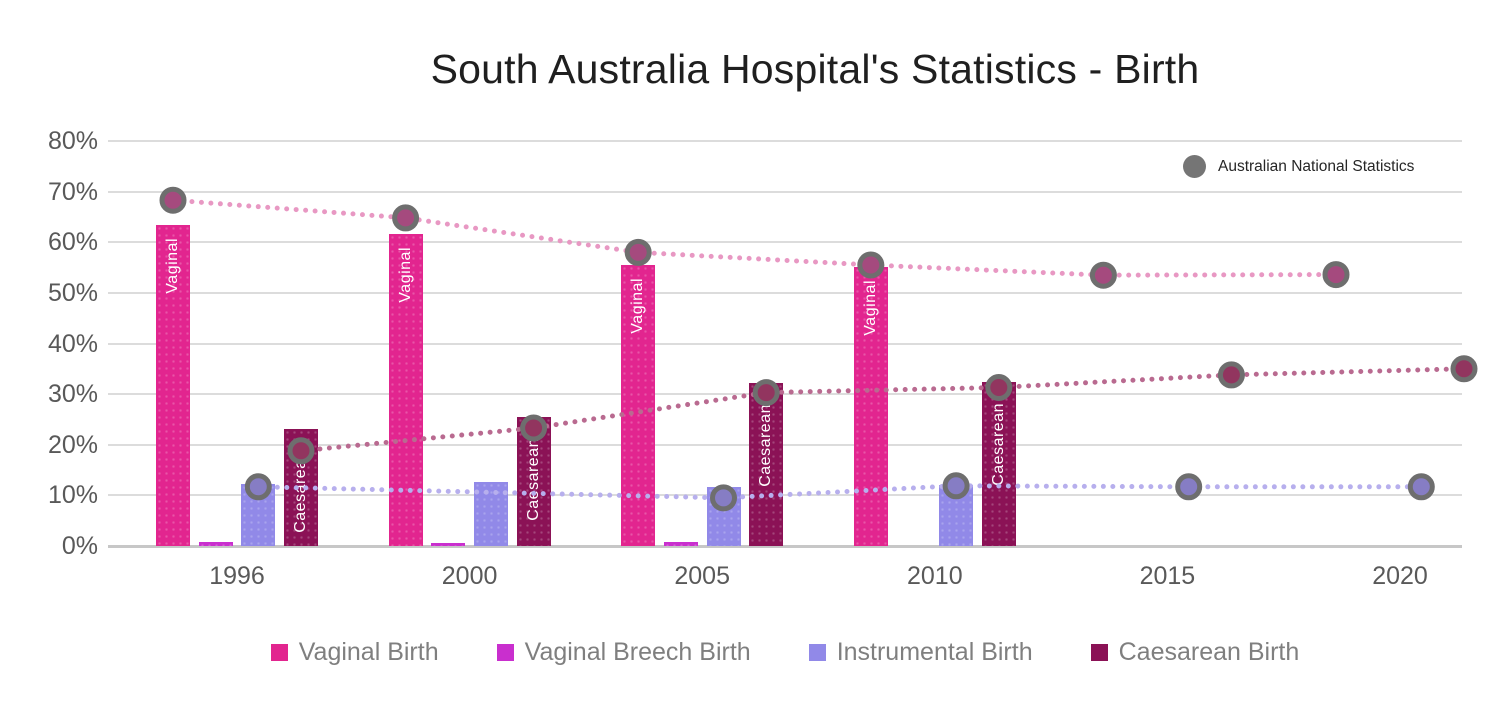 This screenshot has height=708, width=1500. Describe the element at coordinates (215, 543) in the screenshot. I see `bar-vaginal-breech-birth-1996` at that location.